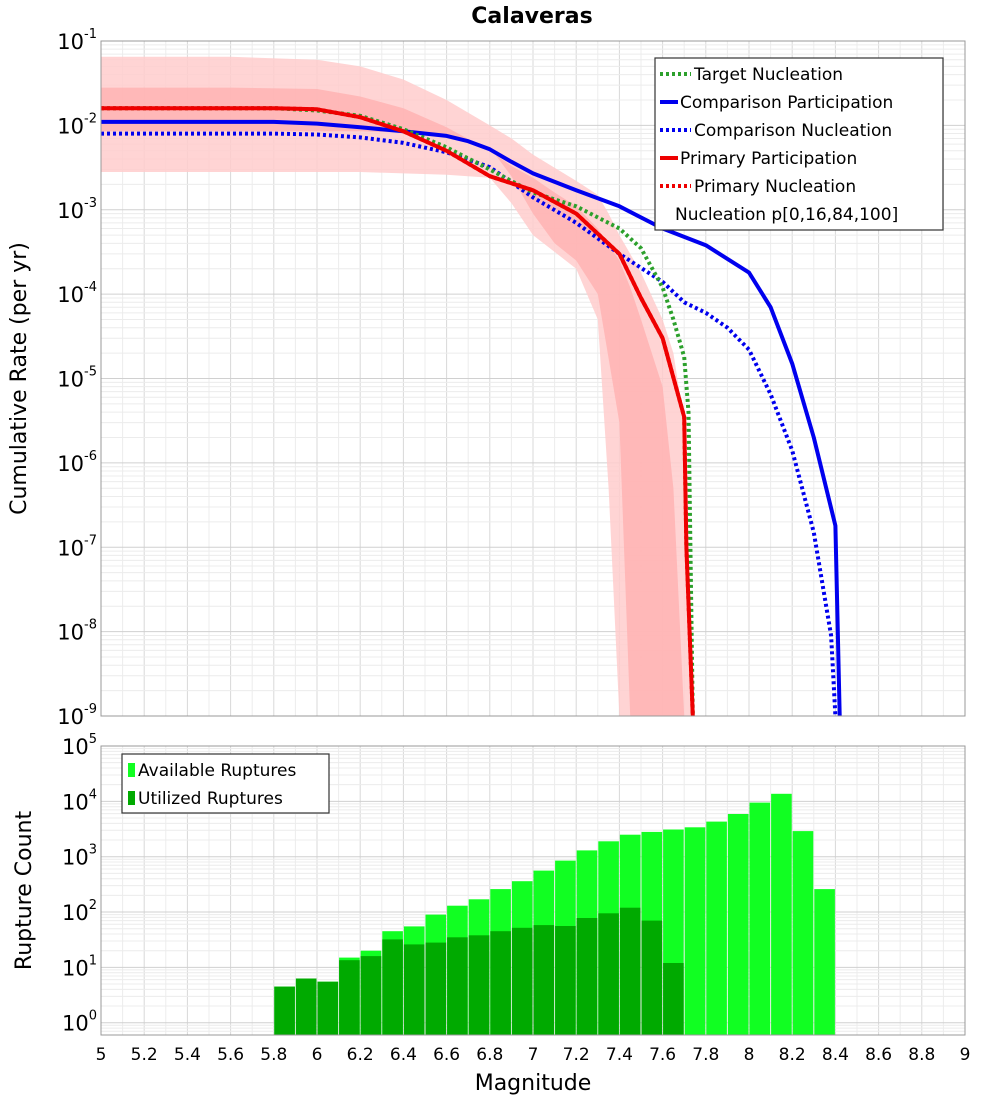 This screenshot has height=1100, width=1000. I want to click on x-tick-label: 6.2, so click(360, 1055).